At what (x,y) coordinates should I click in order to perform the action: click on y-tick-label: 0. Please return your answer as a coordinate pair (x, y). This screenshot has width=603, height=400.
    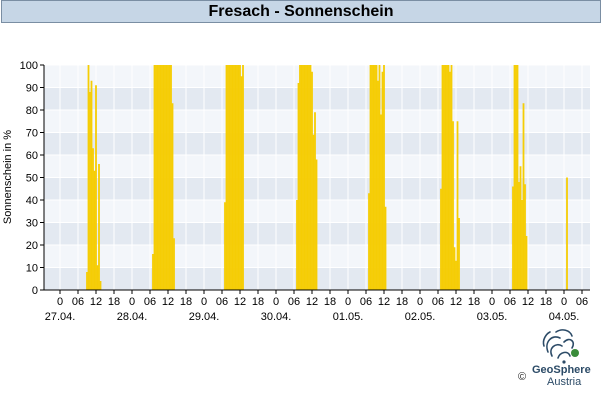
    Looking at the image, I should click on (35, 291).